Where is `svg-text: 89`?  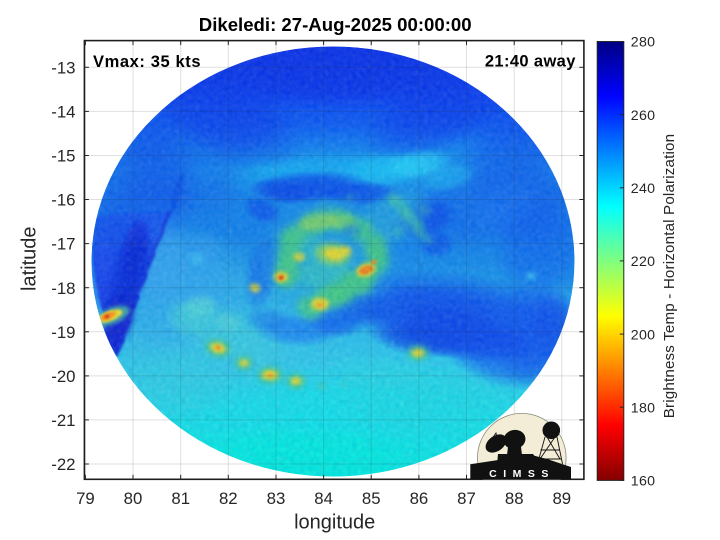
svg-text: 89 is located at coordinates (561, 498).